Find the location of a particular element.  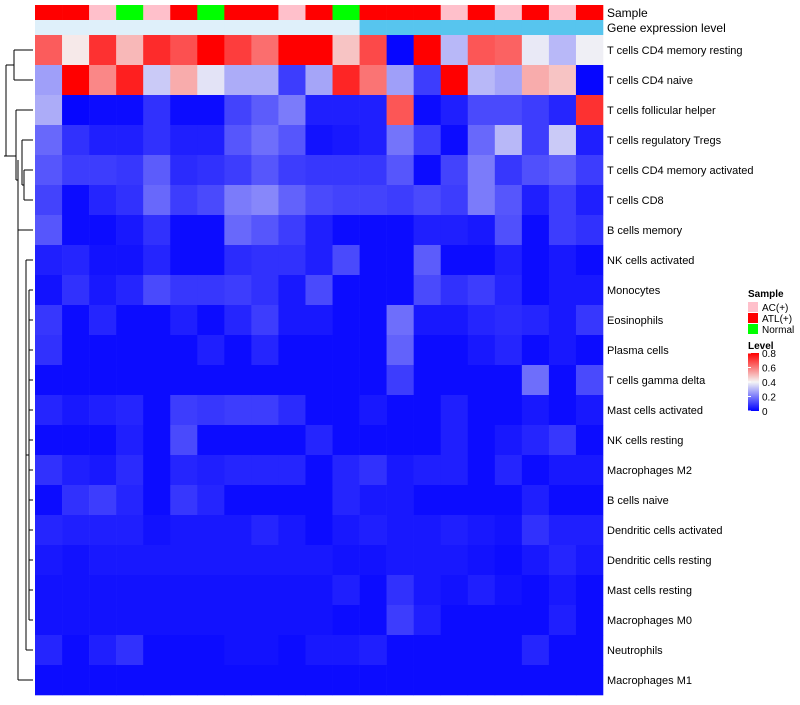

row-label: T cells regulatory Tregs is located at coordinates (664, 141).